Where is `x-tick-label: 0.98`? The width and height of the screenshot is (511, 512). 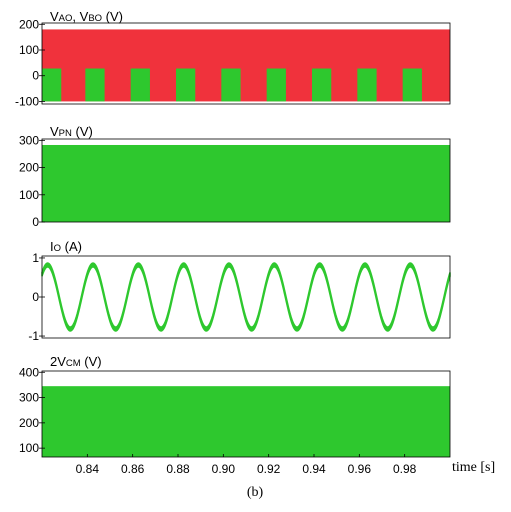 x-tick-label: 0.98 is located at coordinates (405, 469).